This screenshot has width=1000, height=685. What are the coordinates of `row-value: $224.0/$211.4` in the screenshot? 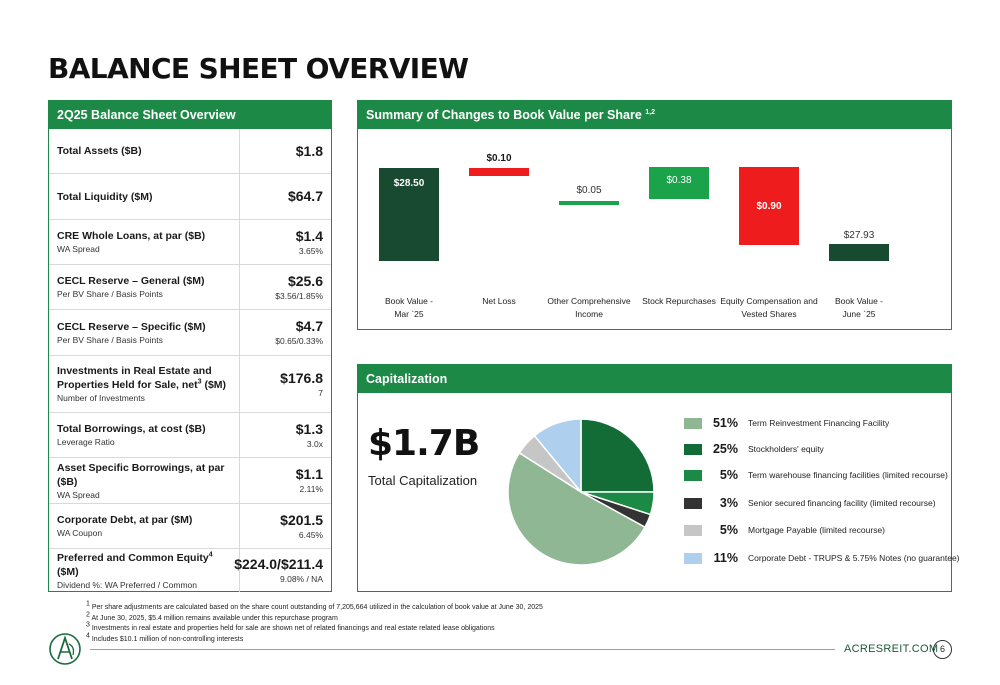 It's located at (278, 564).